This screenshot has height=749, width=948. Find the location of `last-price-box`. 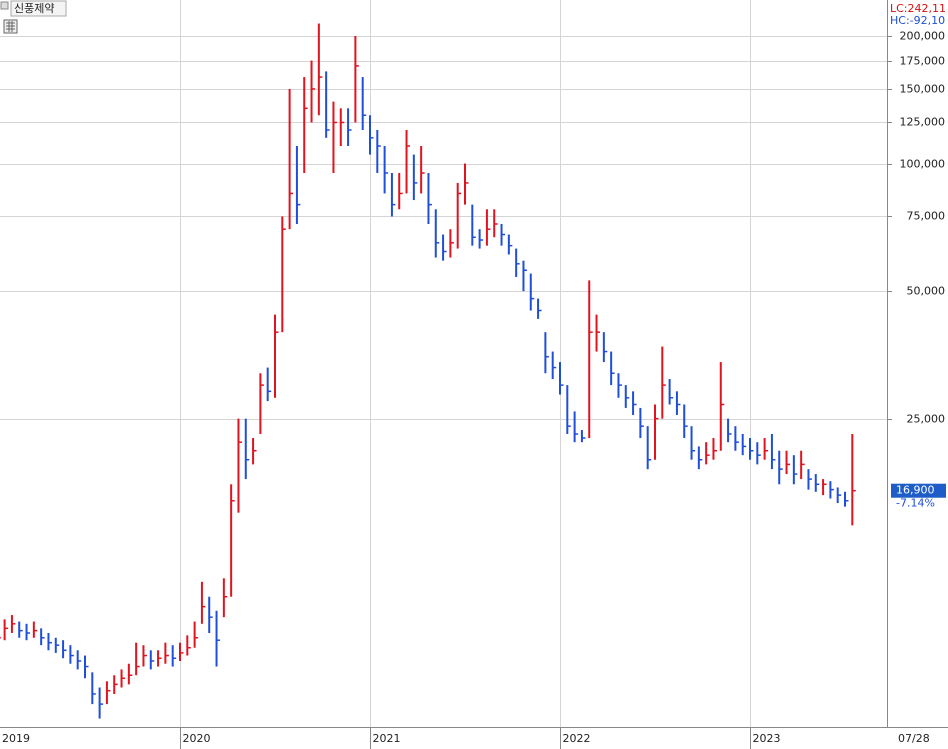

last-price-box is located at coordinates (918, 490).